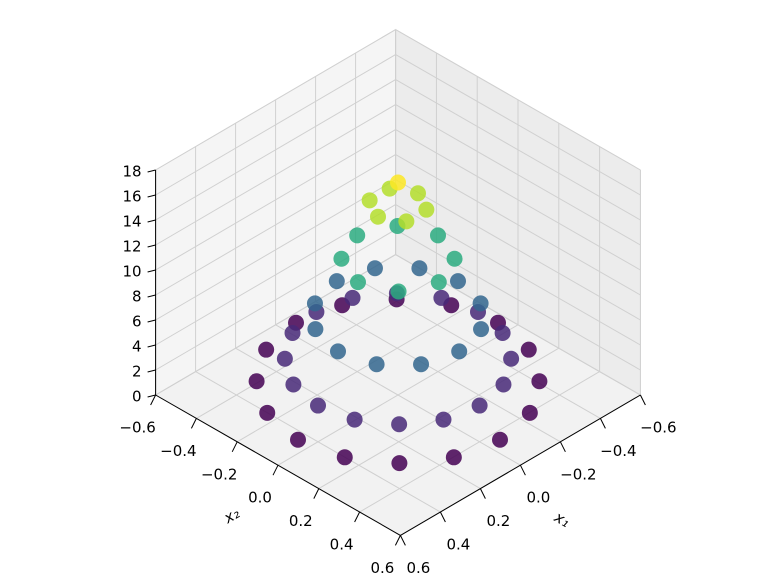 This screenshot has height=583, width=777. I want to click on z-tick-label: 16, so click(132, 197).